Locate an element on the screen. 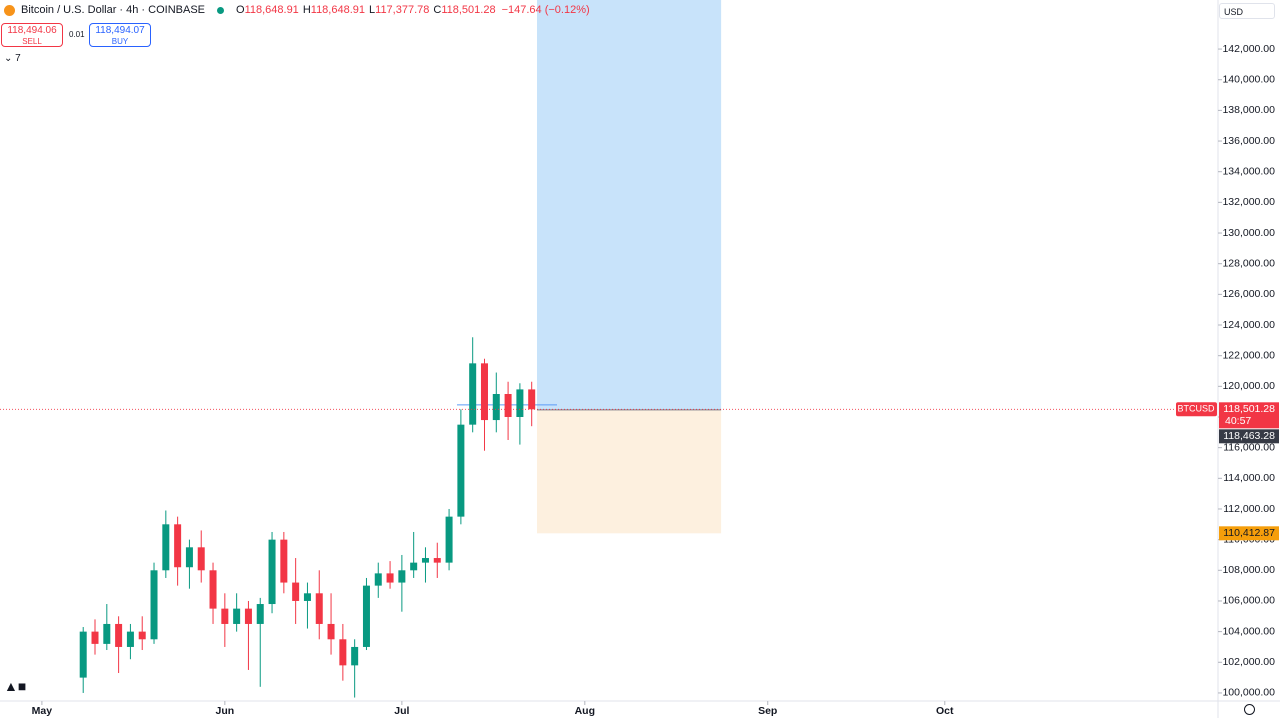 The height and width of the screenshot is (718, 1280). sell-button: 118,494.06 SELL is located at coordinates (32, 35).